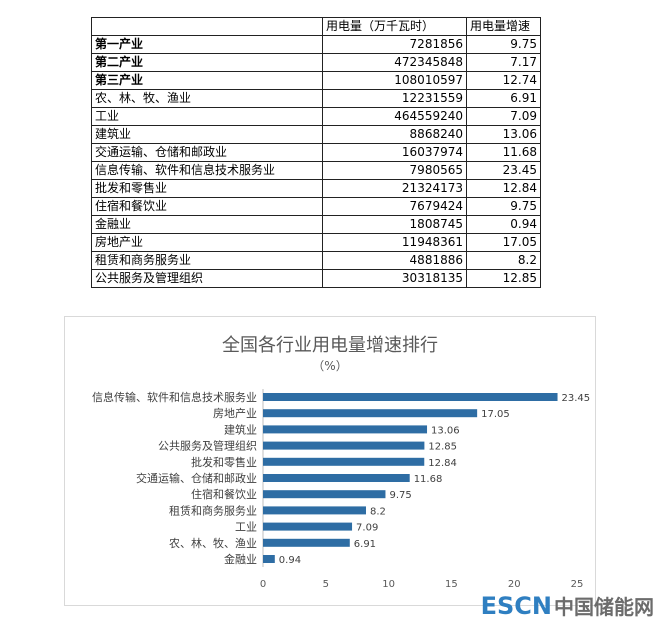 The image size is (660, 626). What do you see at coordinates (428, 479) in the screenshot?
I see `bar-value-label: 11.68` at bounding box center [428, 479].